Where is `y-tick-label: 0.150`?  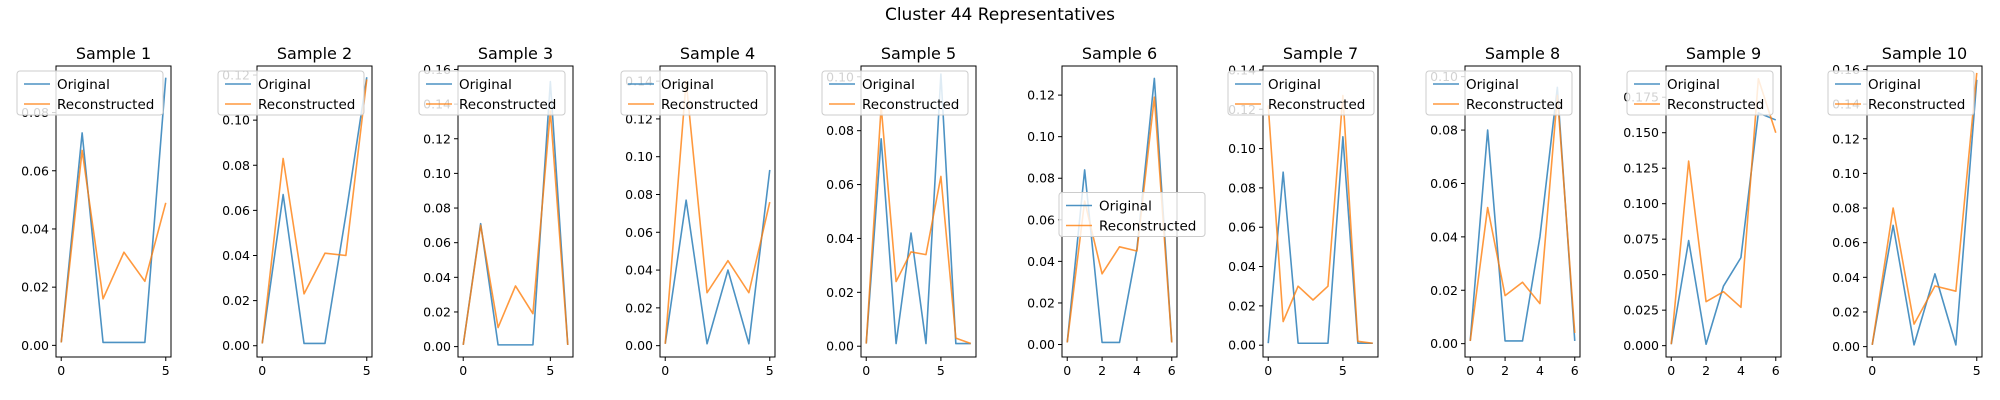 y-tick-label: 0.150 is located at coordinates (1641, 132).